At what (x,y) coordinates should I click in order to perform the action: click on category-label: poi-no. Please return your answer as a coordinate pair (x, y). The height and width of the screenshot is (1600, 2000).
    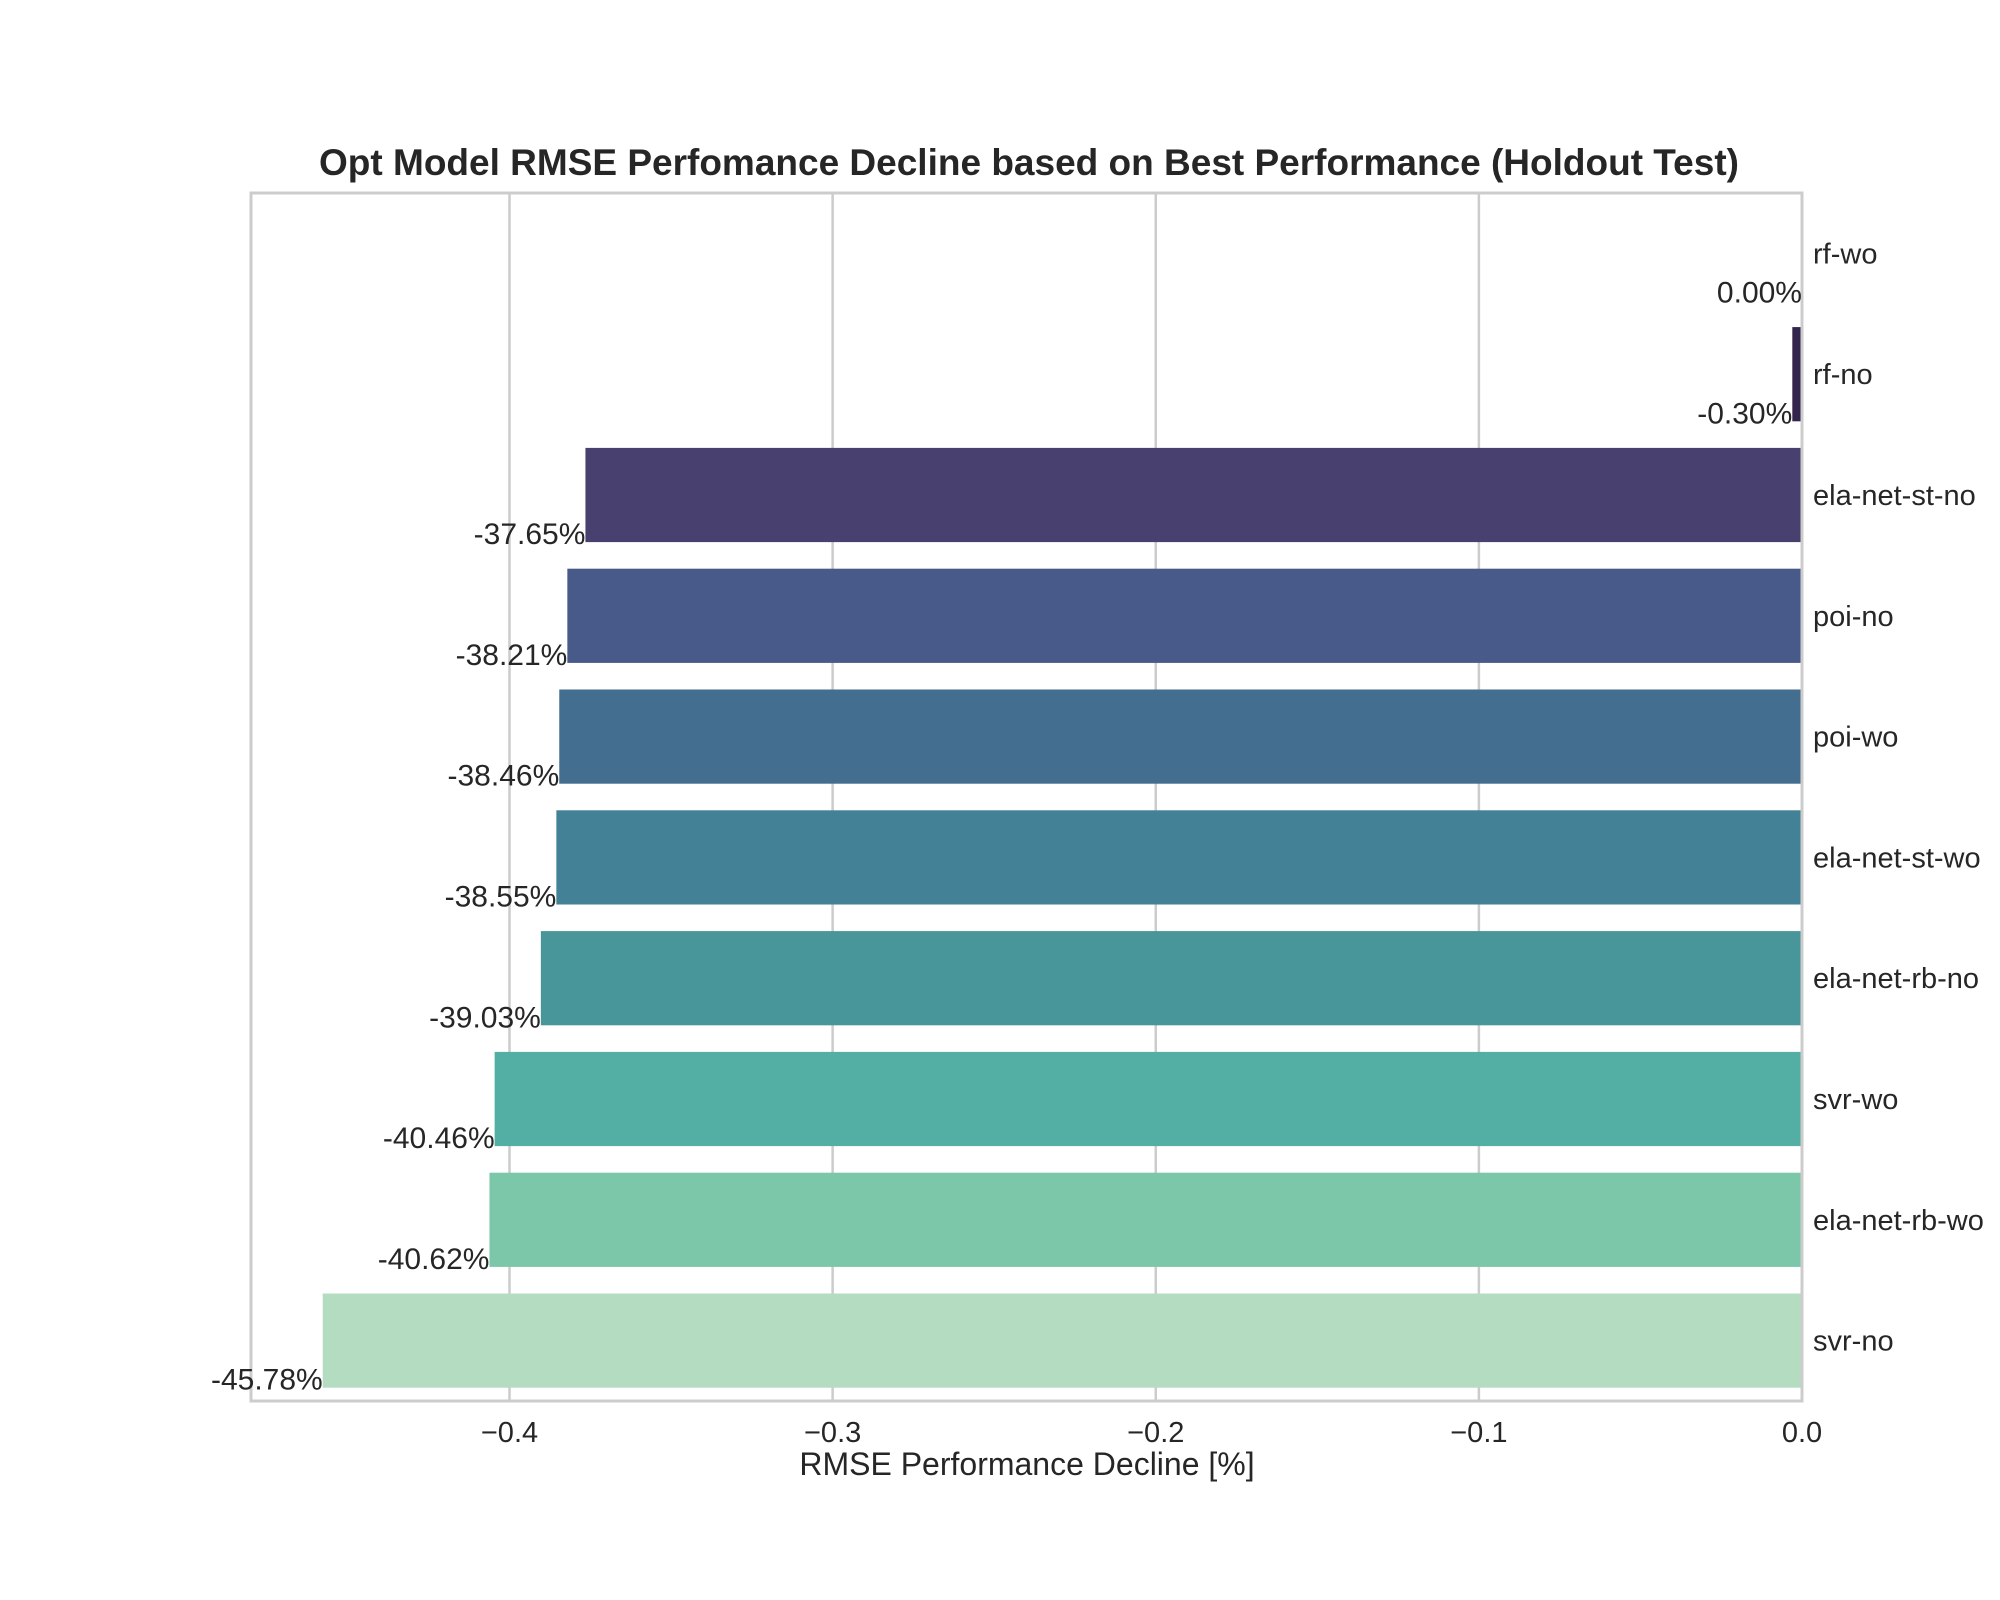
    Looking at the image, I should click on (1853, 617).